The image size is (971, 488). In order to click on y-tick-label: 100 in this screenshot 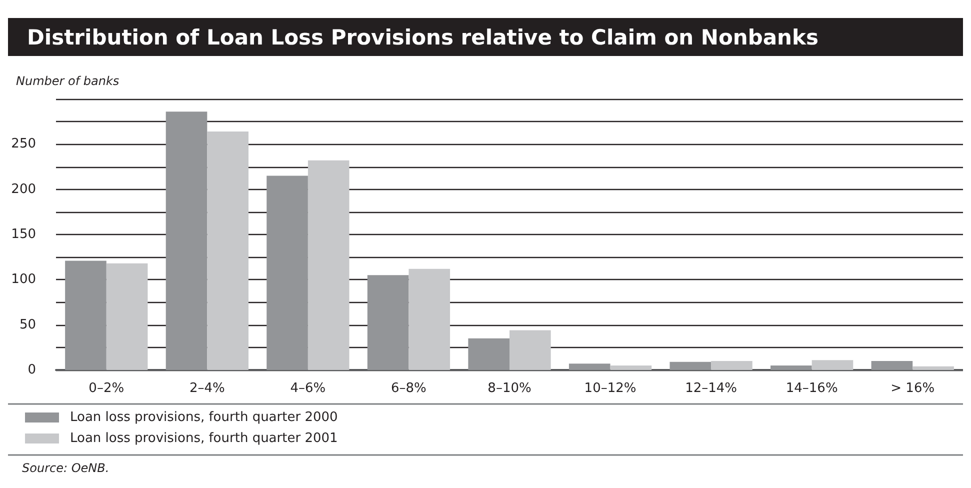, I will do `click(23, 280)`.